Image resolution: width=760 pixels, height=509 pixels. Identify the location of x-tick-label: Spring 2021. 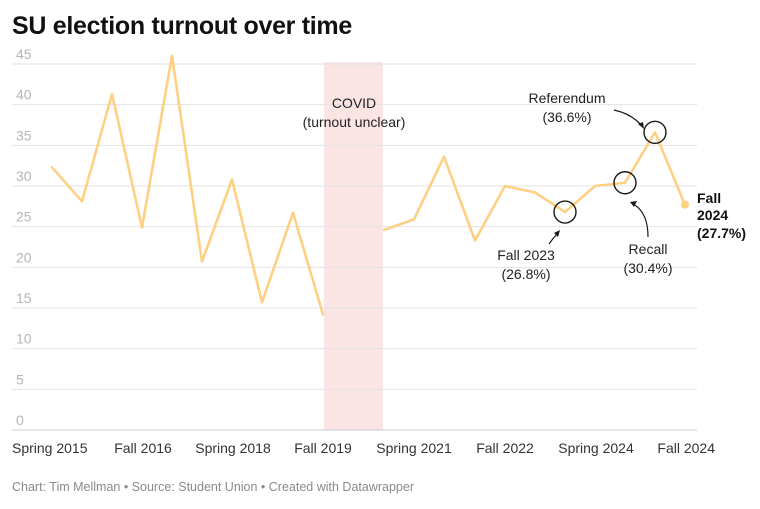
(414, 448).